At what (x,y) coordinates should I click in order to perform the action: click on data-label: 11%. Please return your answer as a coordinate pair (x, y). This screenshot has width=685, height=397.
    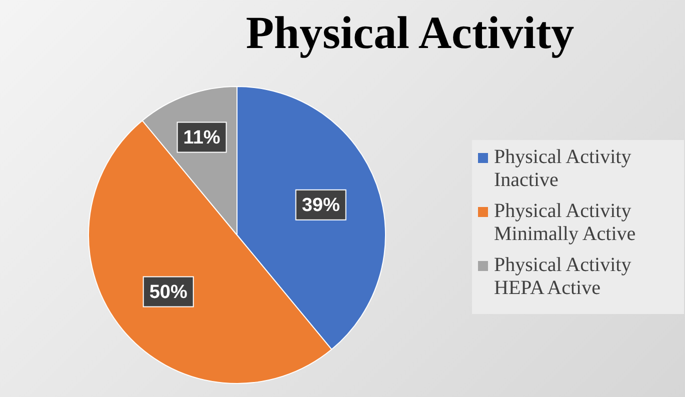
    Looking at the image, I should click on (201, 137).